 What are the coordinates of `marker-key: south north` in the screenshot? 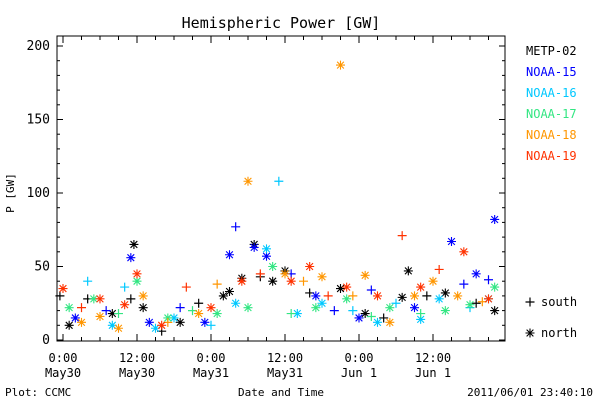 It's located at (551, 317).